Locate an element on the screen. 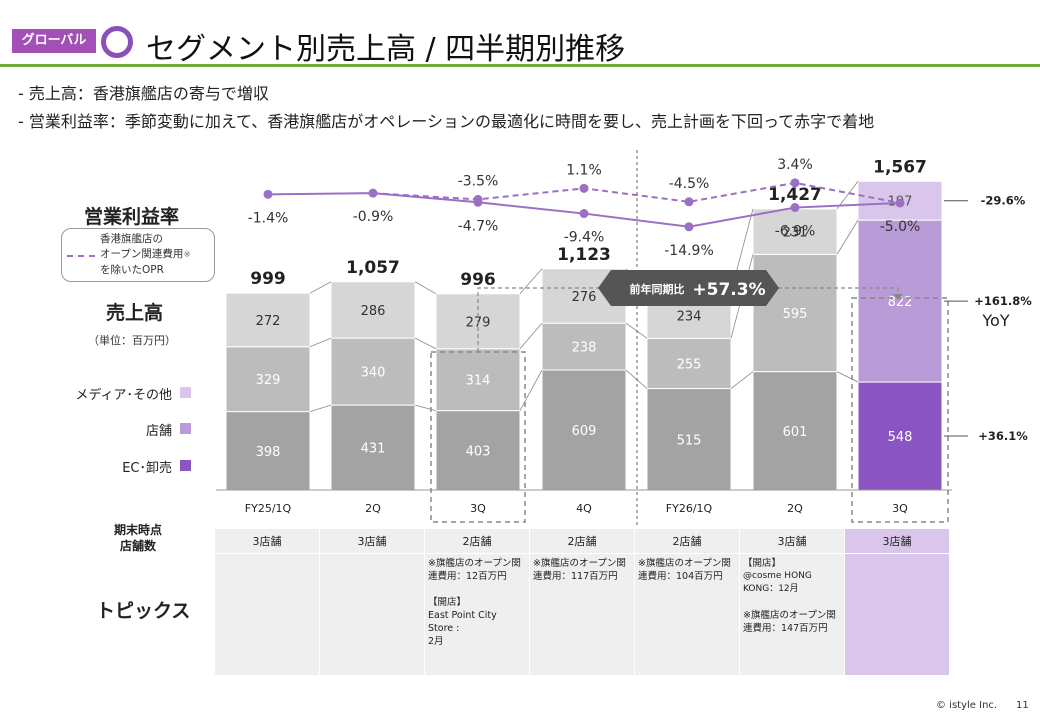 Image resolution: width=1040 pixels, height=720 pixels. topic-line: 2月 is located at coordinates (436, 641).